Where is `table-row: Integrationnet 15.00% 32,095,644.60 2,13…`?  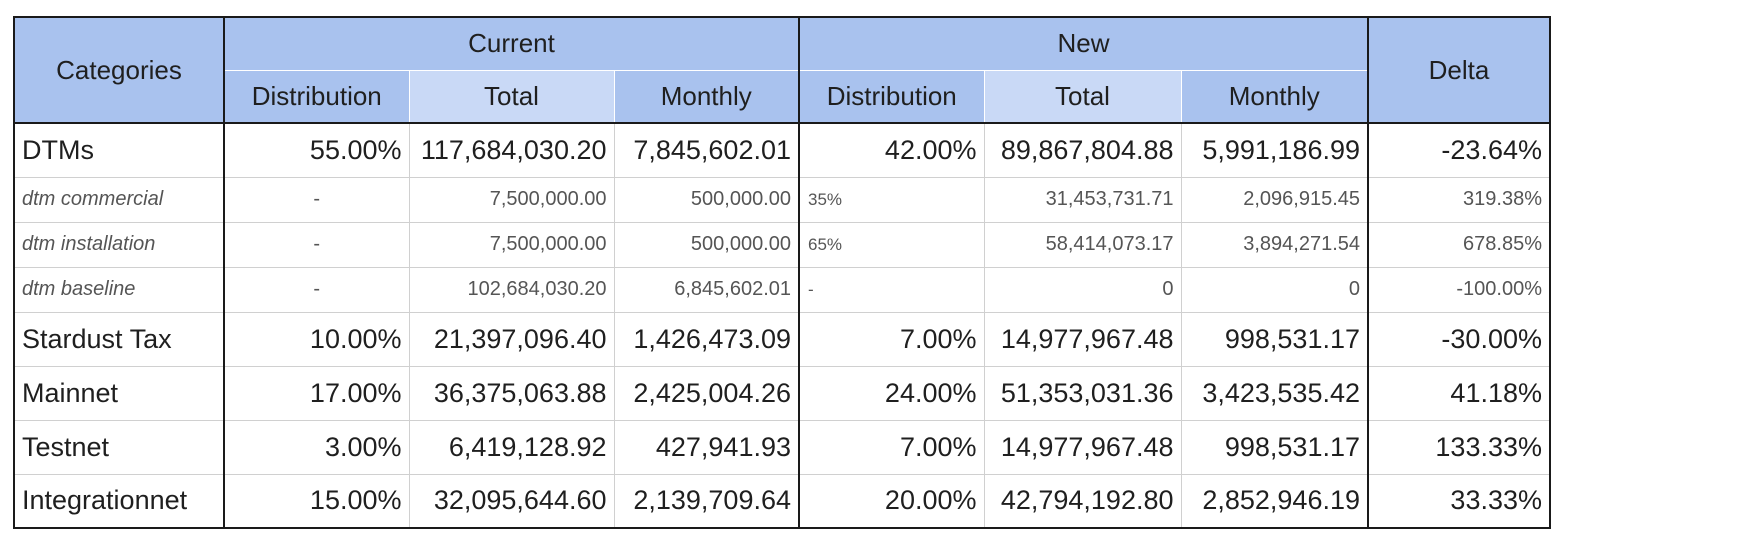
table-row: Integrationnet 15.00% 32,095,644.60 2,13… is located at coordinates (782, 501).